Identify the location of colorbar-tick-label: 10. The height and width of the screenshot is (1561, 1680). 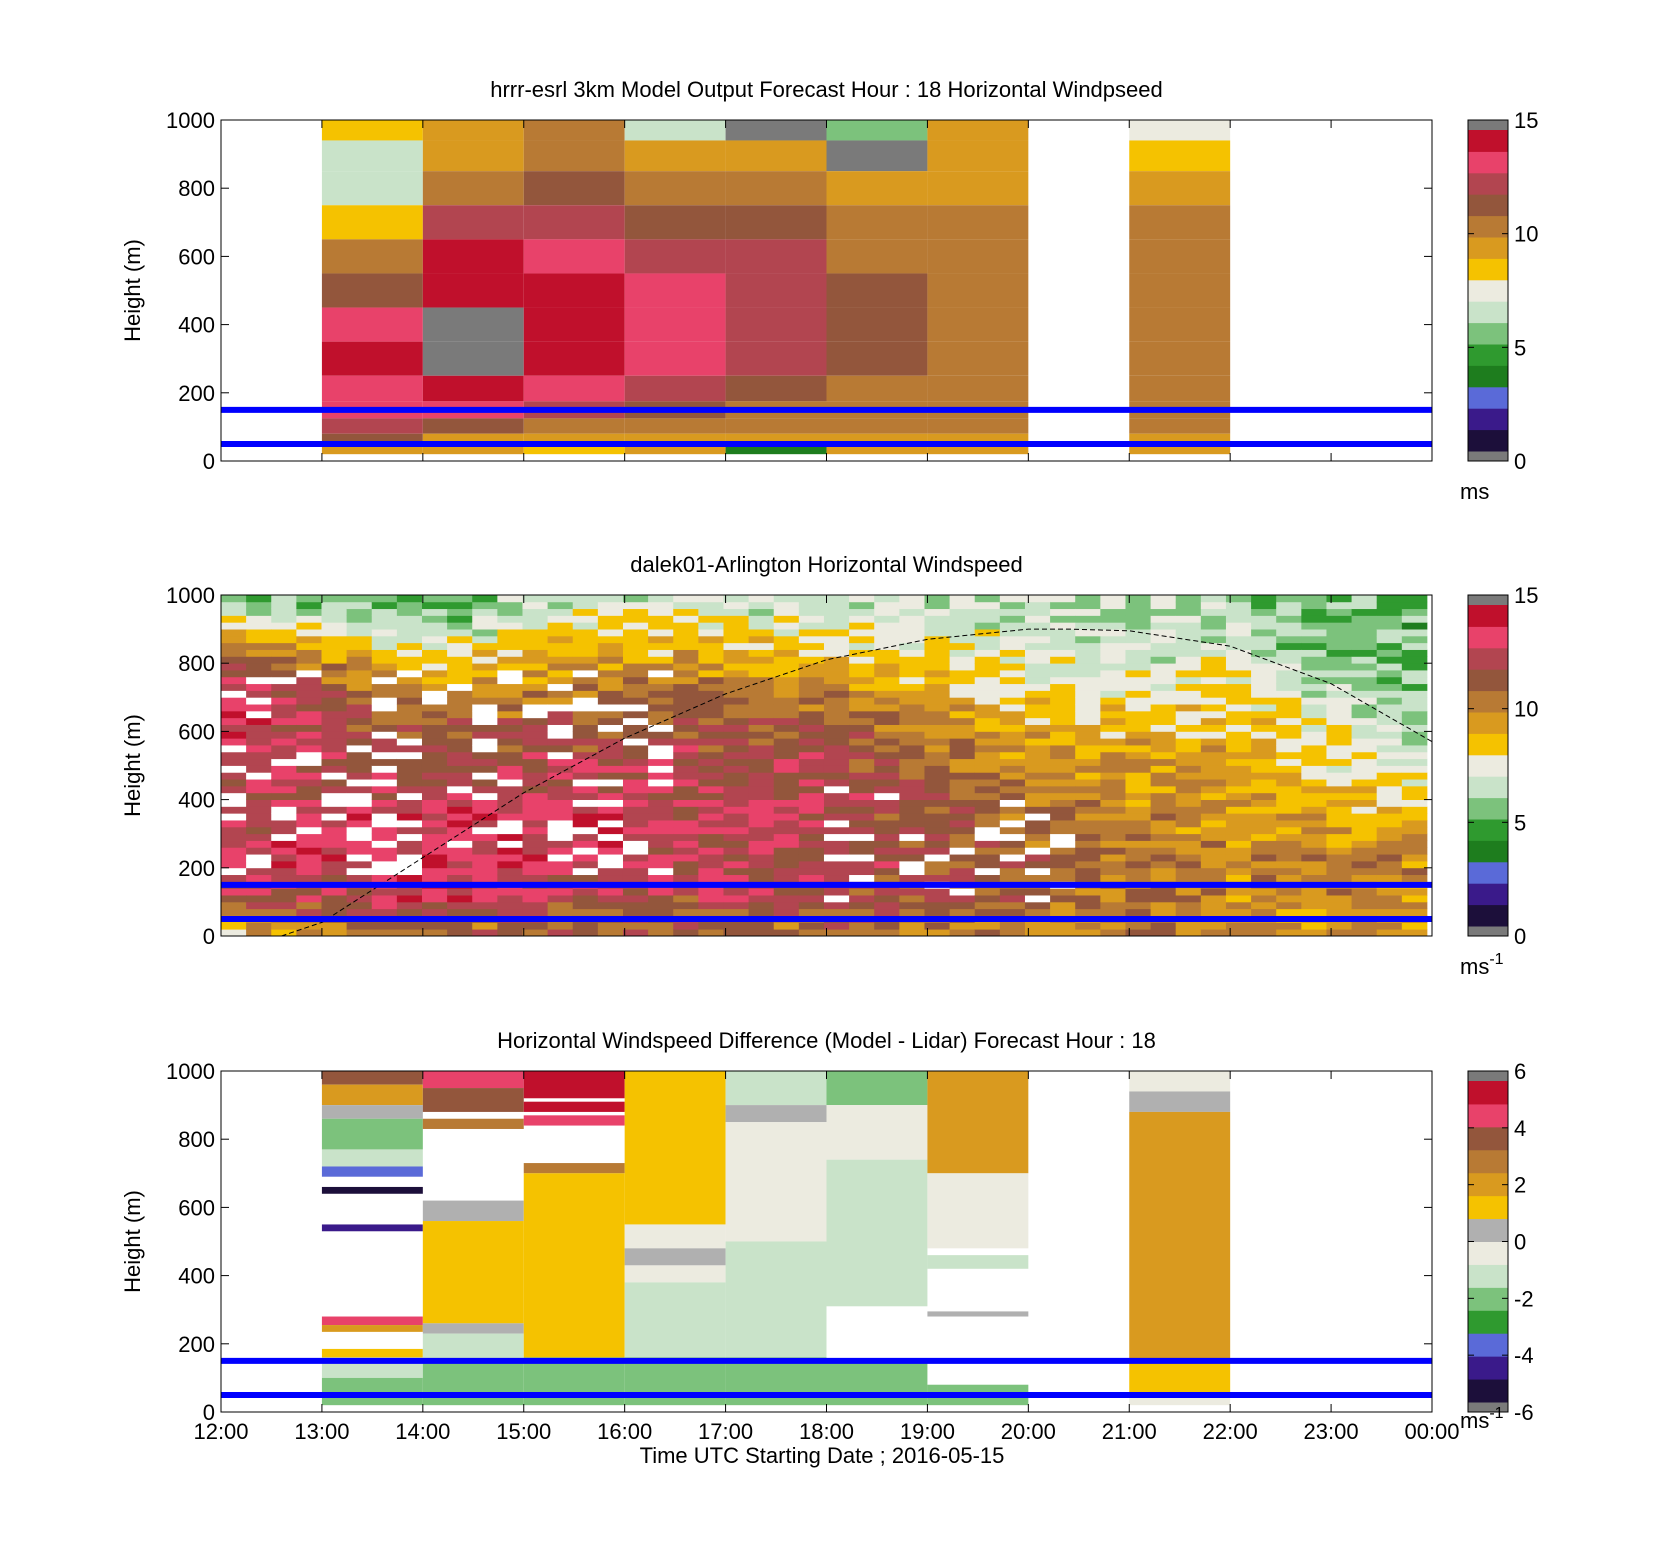
(1526, 709).